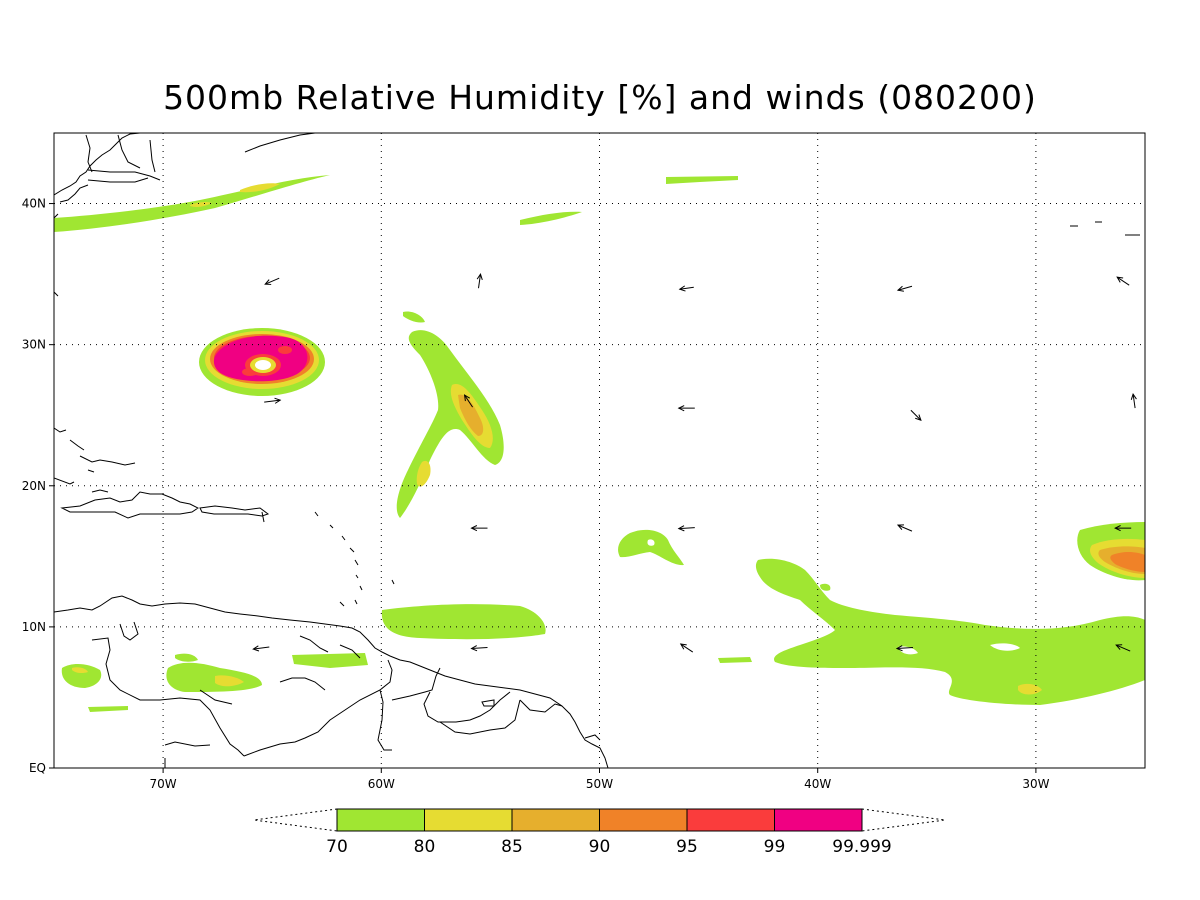 The height and width of the screenshot is (900, 1200). Describe the element at coordinates (817, 784) in the screenshot. I see `lon-tick-label: 40W` at that location.